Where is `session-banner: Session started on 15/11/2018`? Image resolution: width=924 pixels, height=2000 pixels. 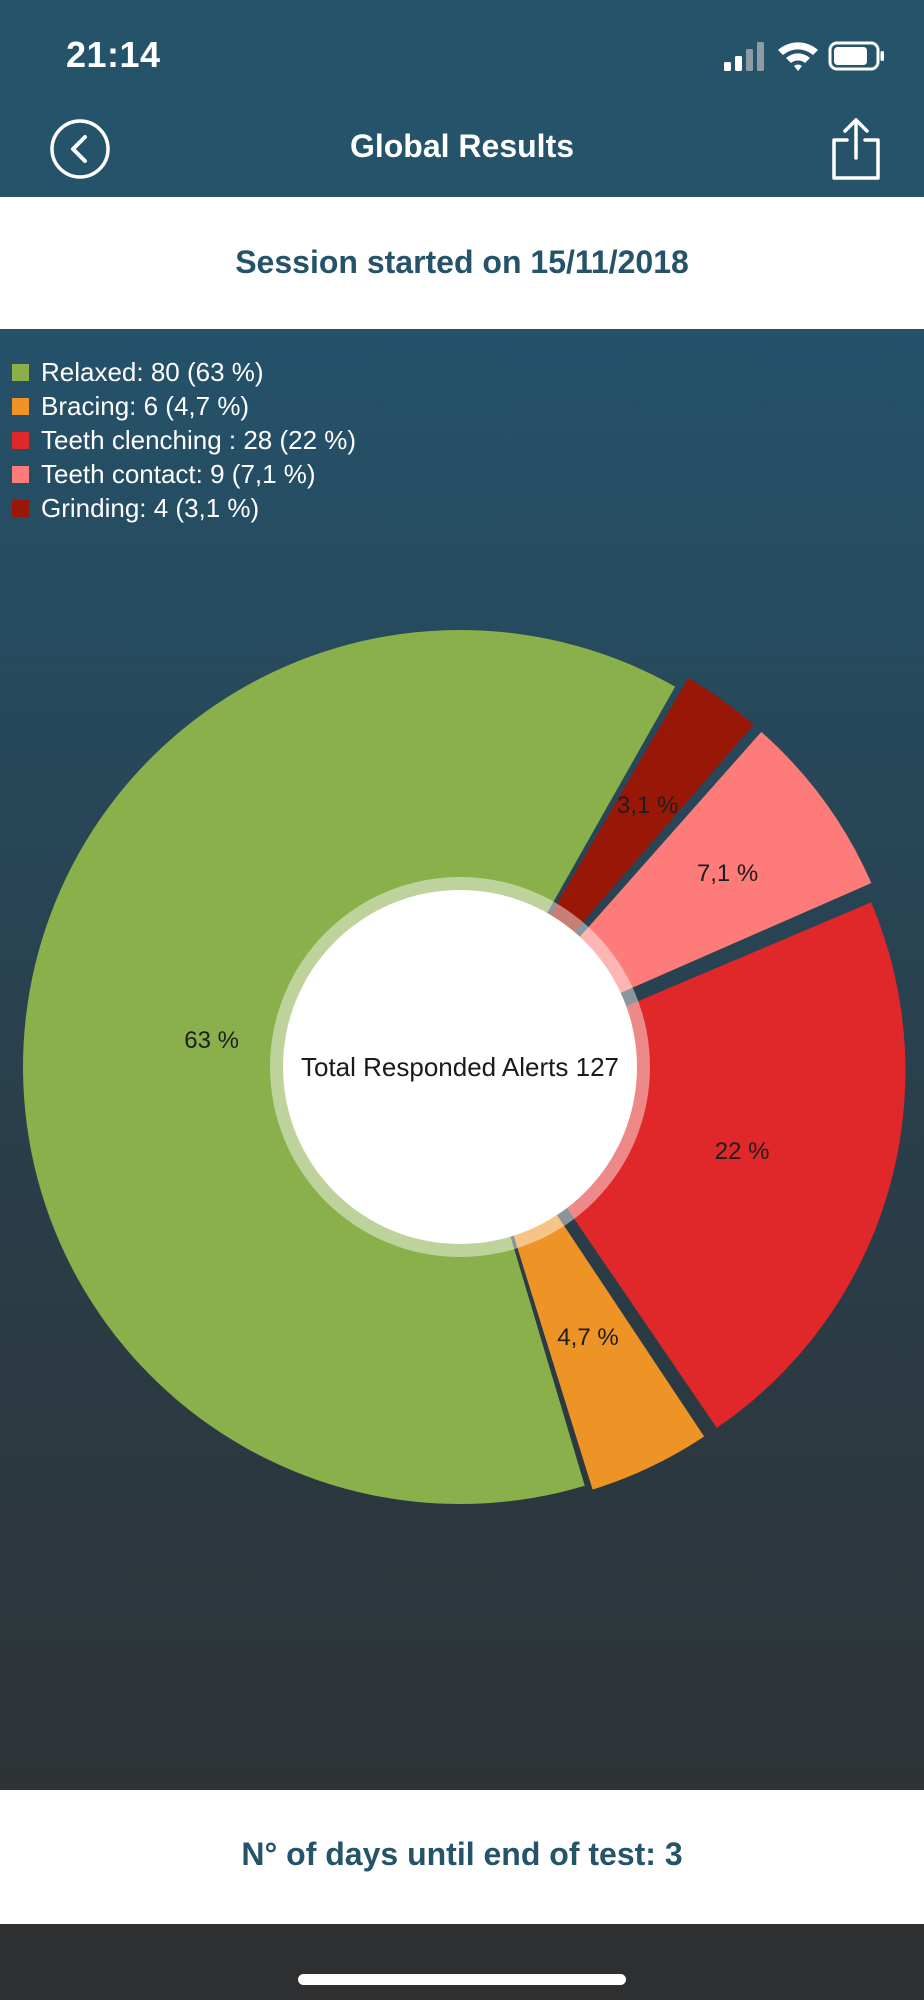 session-banner: Session started on 15/11/2018 is located at coordinates (462, 263).